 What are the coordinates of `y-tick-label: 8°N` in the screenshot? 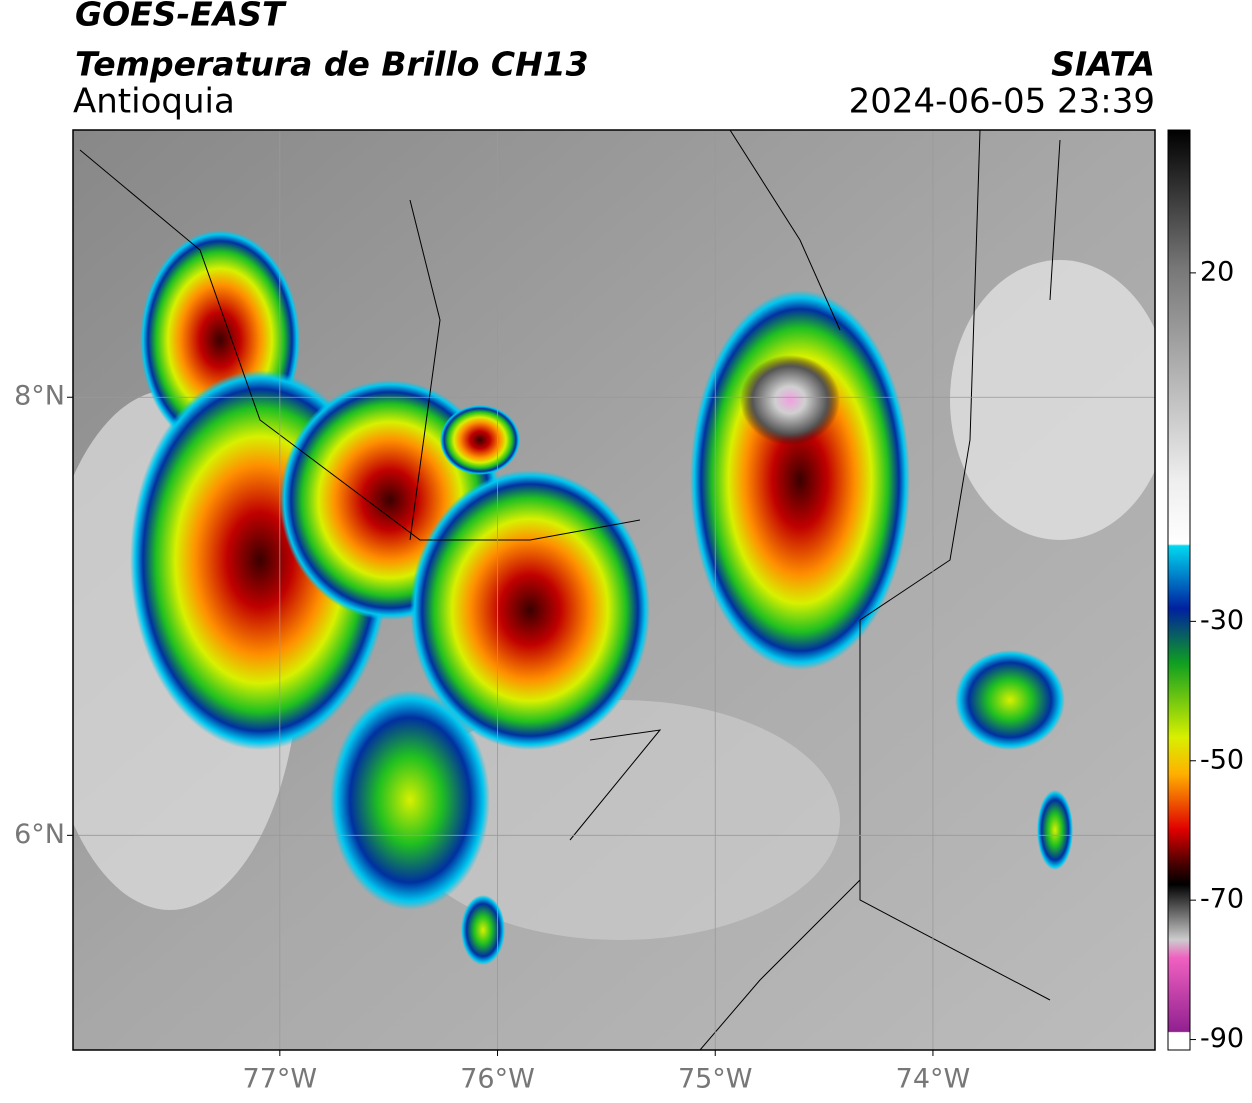 It's located at (39, 396).